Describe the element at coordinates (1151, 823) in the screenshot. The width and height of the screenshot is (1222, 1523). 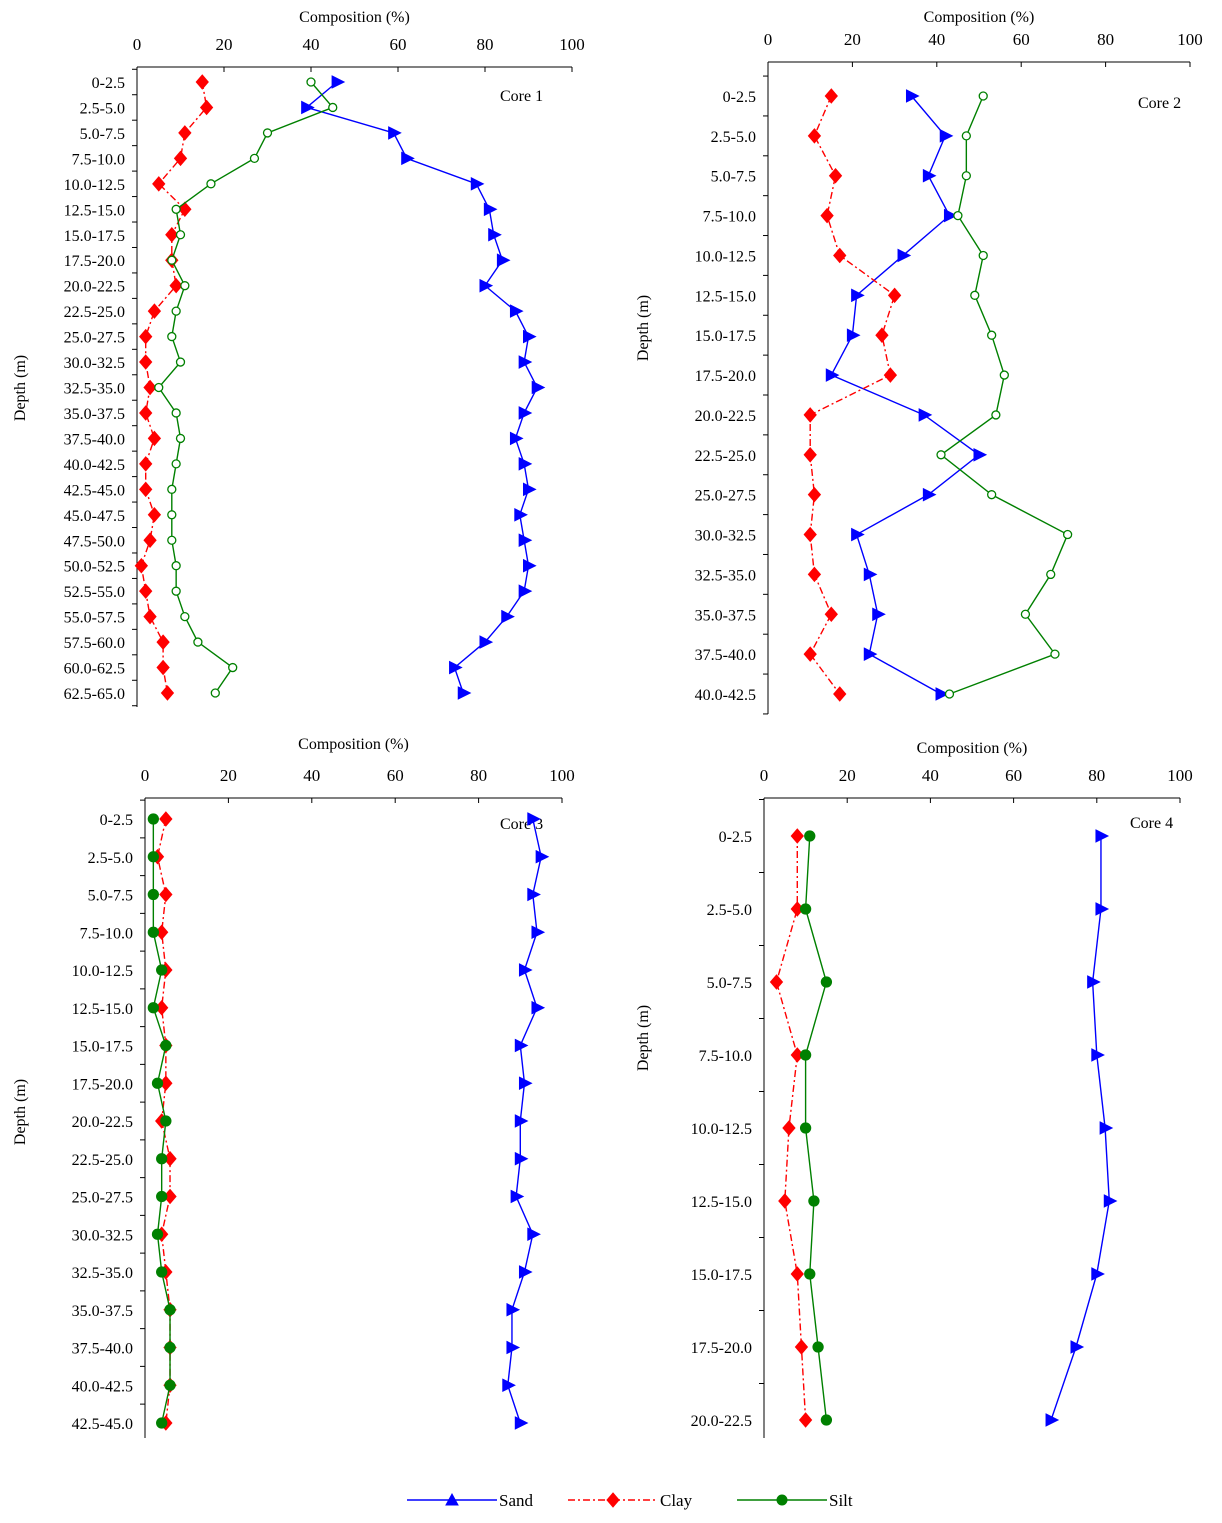
I see `panel-title: Core 4` at that location.